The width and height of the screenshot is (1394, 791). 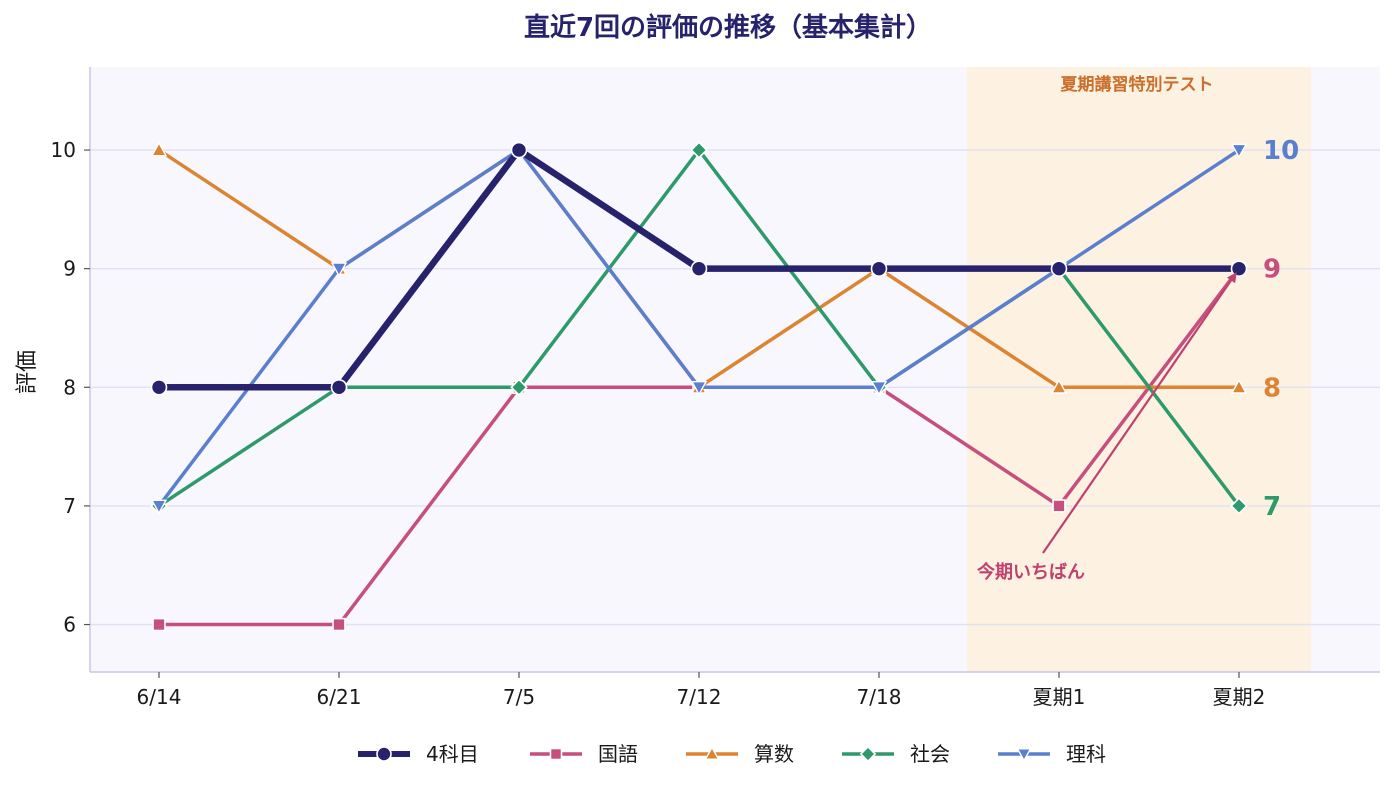 What do you see at coordinates (879, 697) in the screenshot?
I see `x-tick-label: 7/18` at bounding box center [879, 697].